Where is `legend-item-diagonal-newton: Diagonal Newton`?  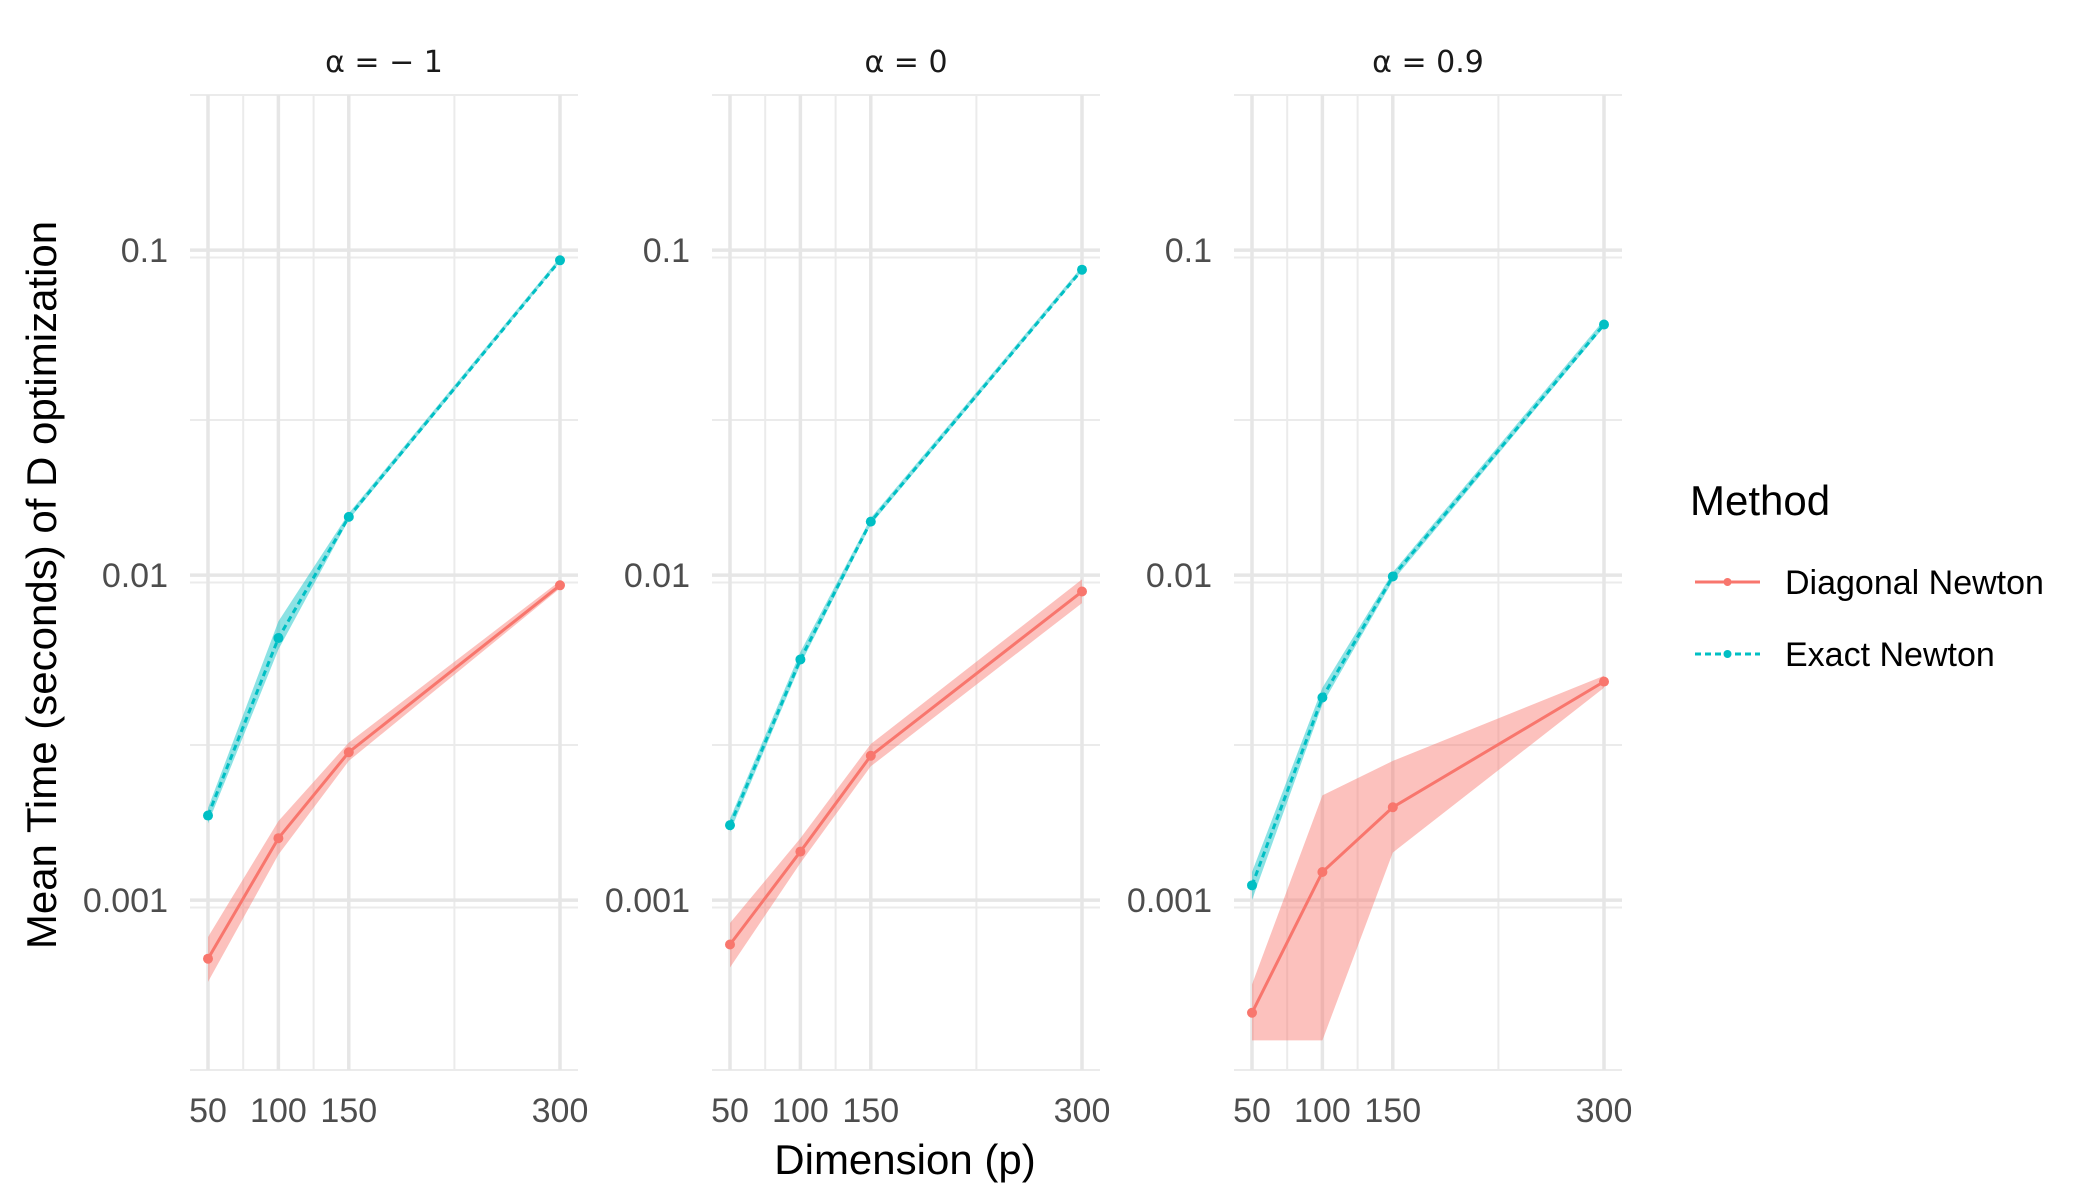
legend-item-diagonal-newton: Diagonal Newton is located at coordinates (1869, 583).